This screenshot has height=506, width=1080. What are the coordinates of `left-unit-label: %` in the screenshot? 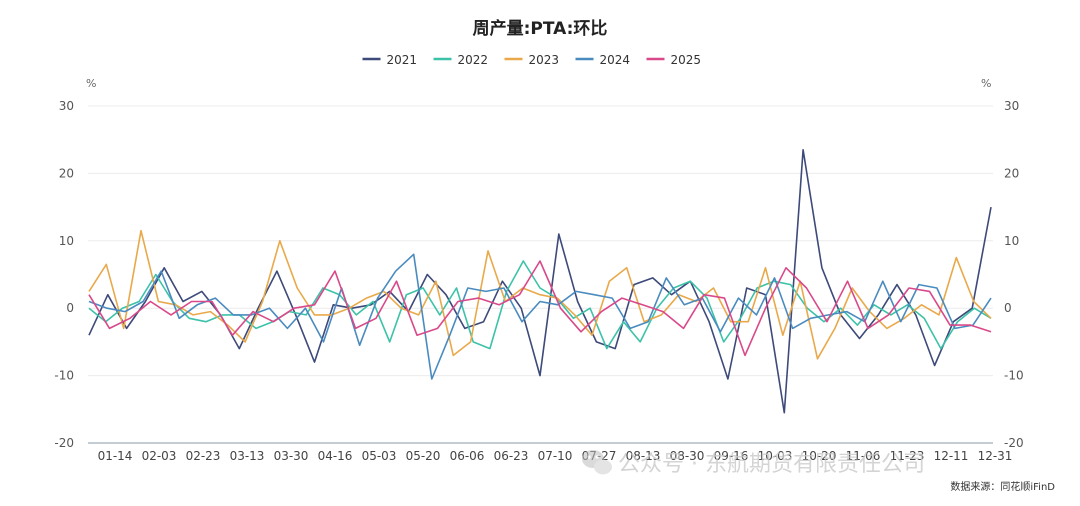 It's located at (91, 83).